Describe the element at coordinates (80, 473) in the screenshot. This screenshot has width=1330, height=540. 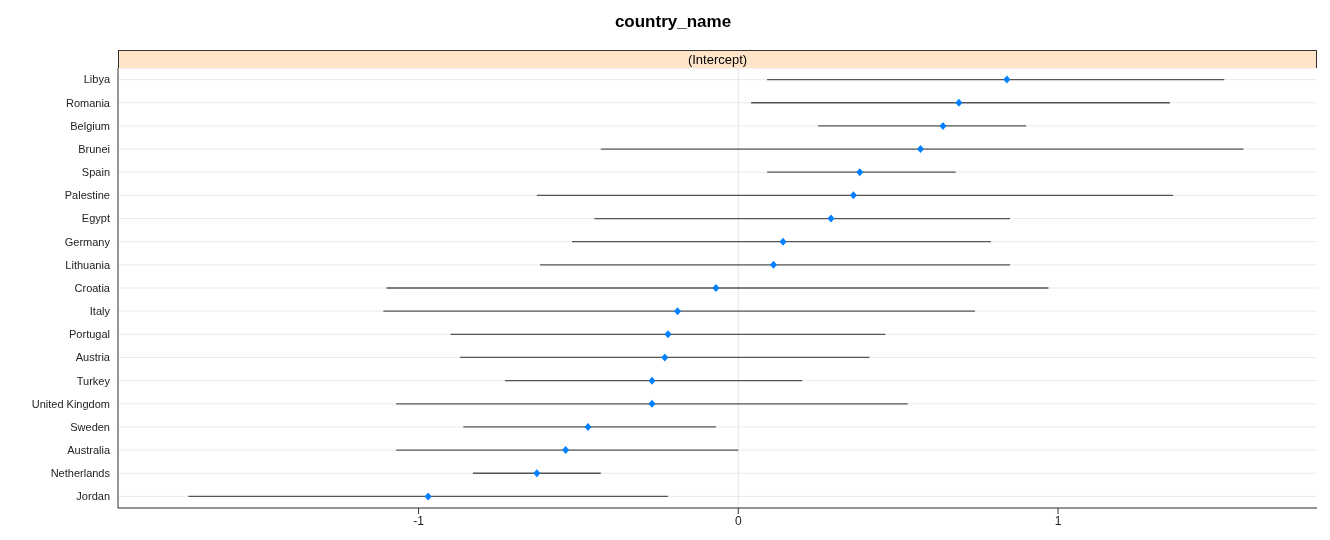
I see `y-tick-label: Netherlands` at that location.